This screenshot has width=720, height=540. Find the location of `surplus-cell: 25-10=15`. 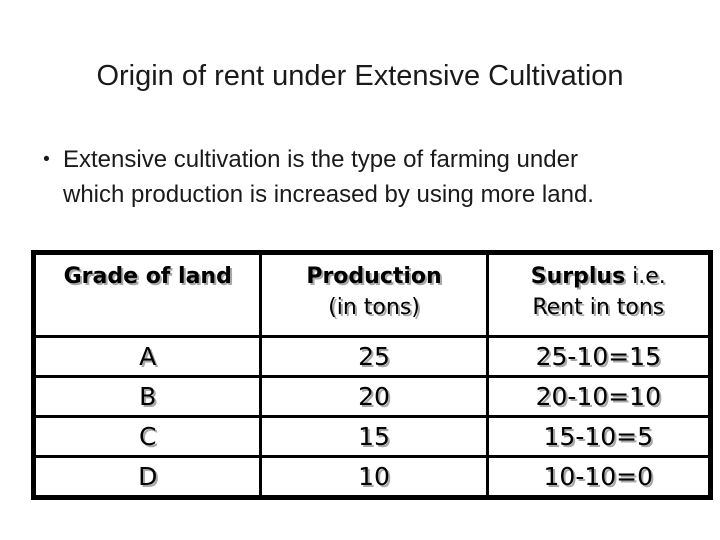

surplus-cell: 25-10=15 is located at coordinates (599, 356).